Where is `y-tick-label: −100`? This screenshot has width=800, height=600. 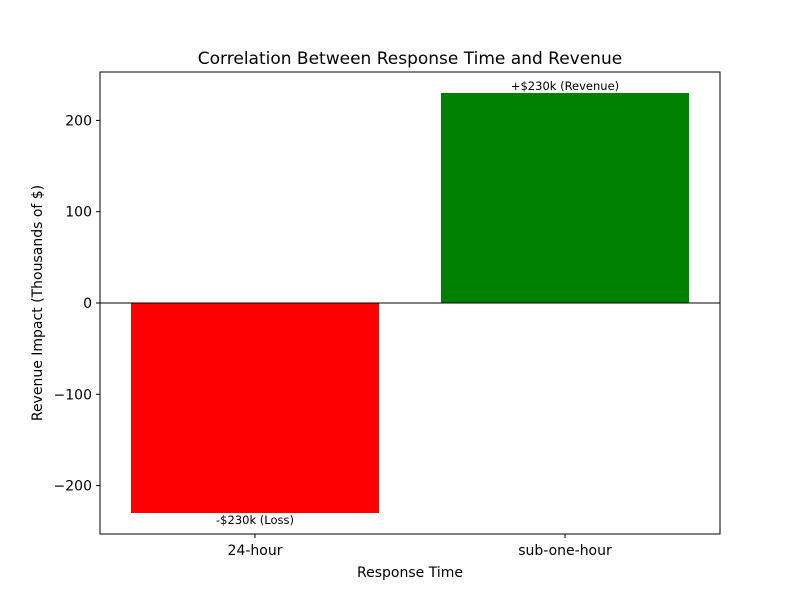
y-tick-label: −100 is located at coordinates (73, 395).